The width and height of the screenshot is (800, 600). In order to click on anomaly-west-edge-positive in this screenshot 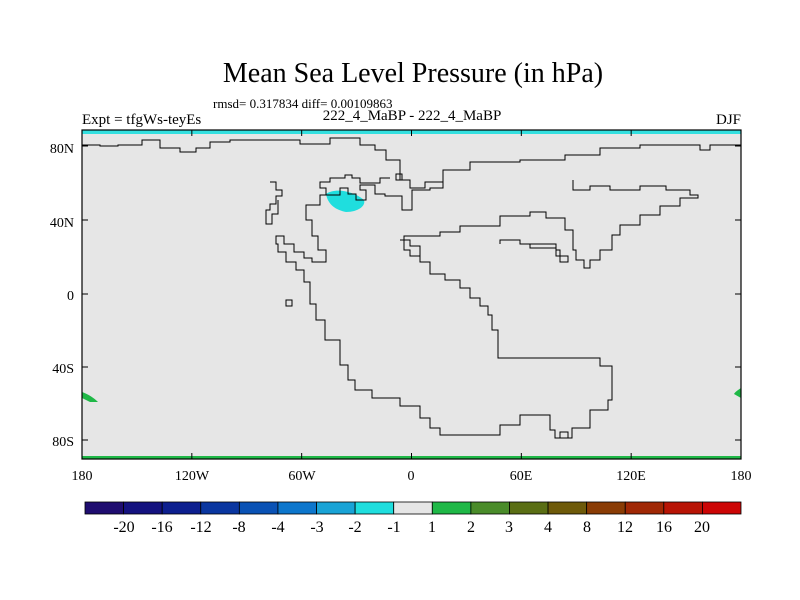, I will do `click(90, 397)`.